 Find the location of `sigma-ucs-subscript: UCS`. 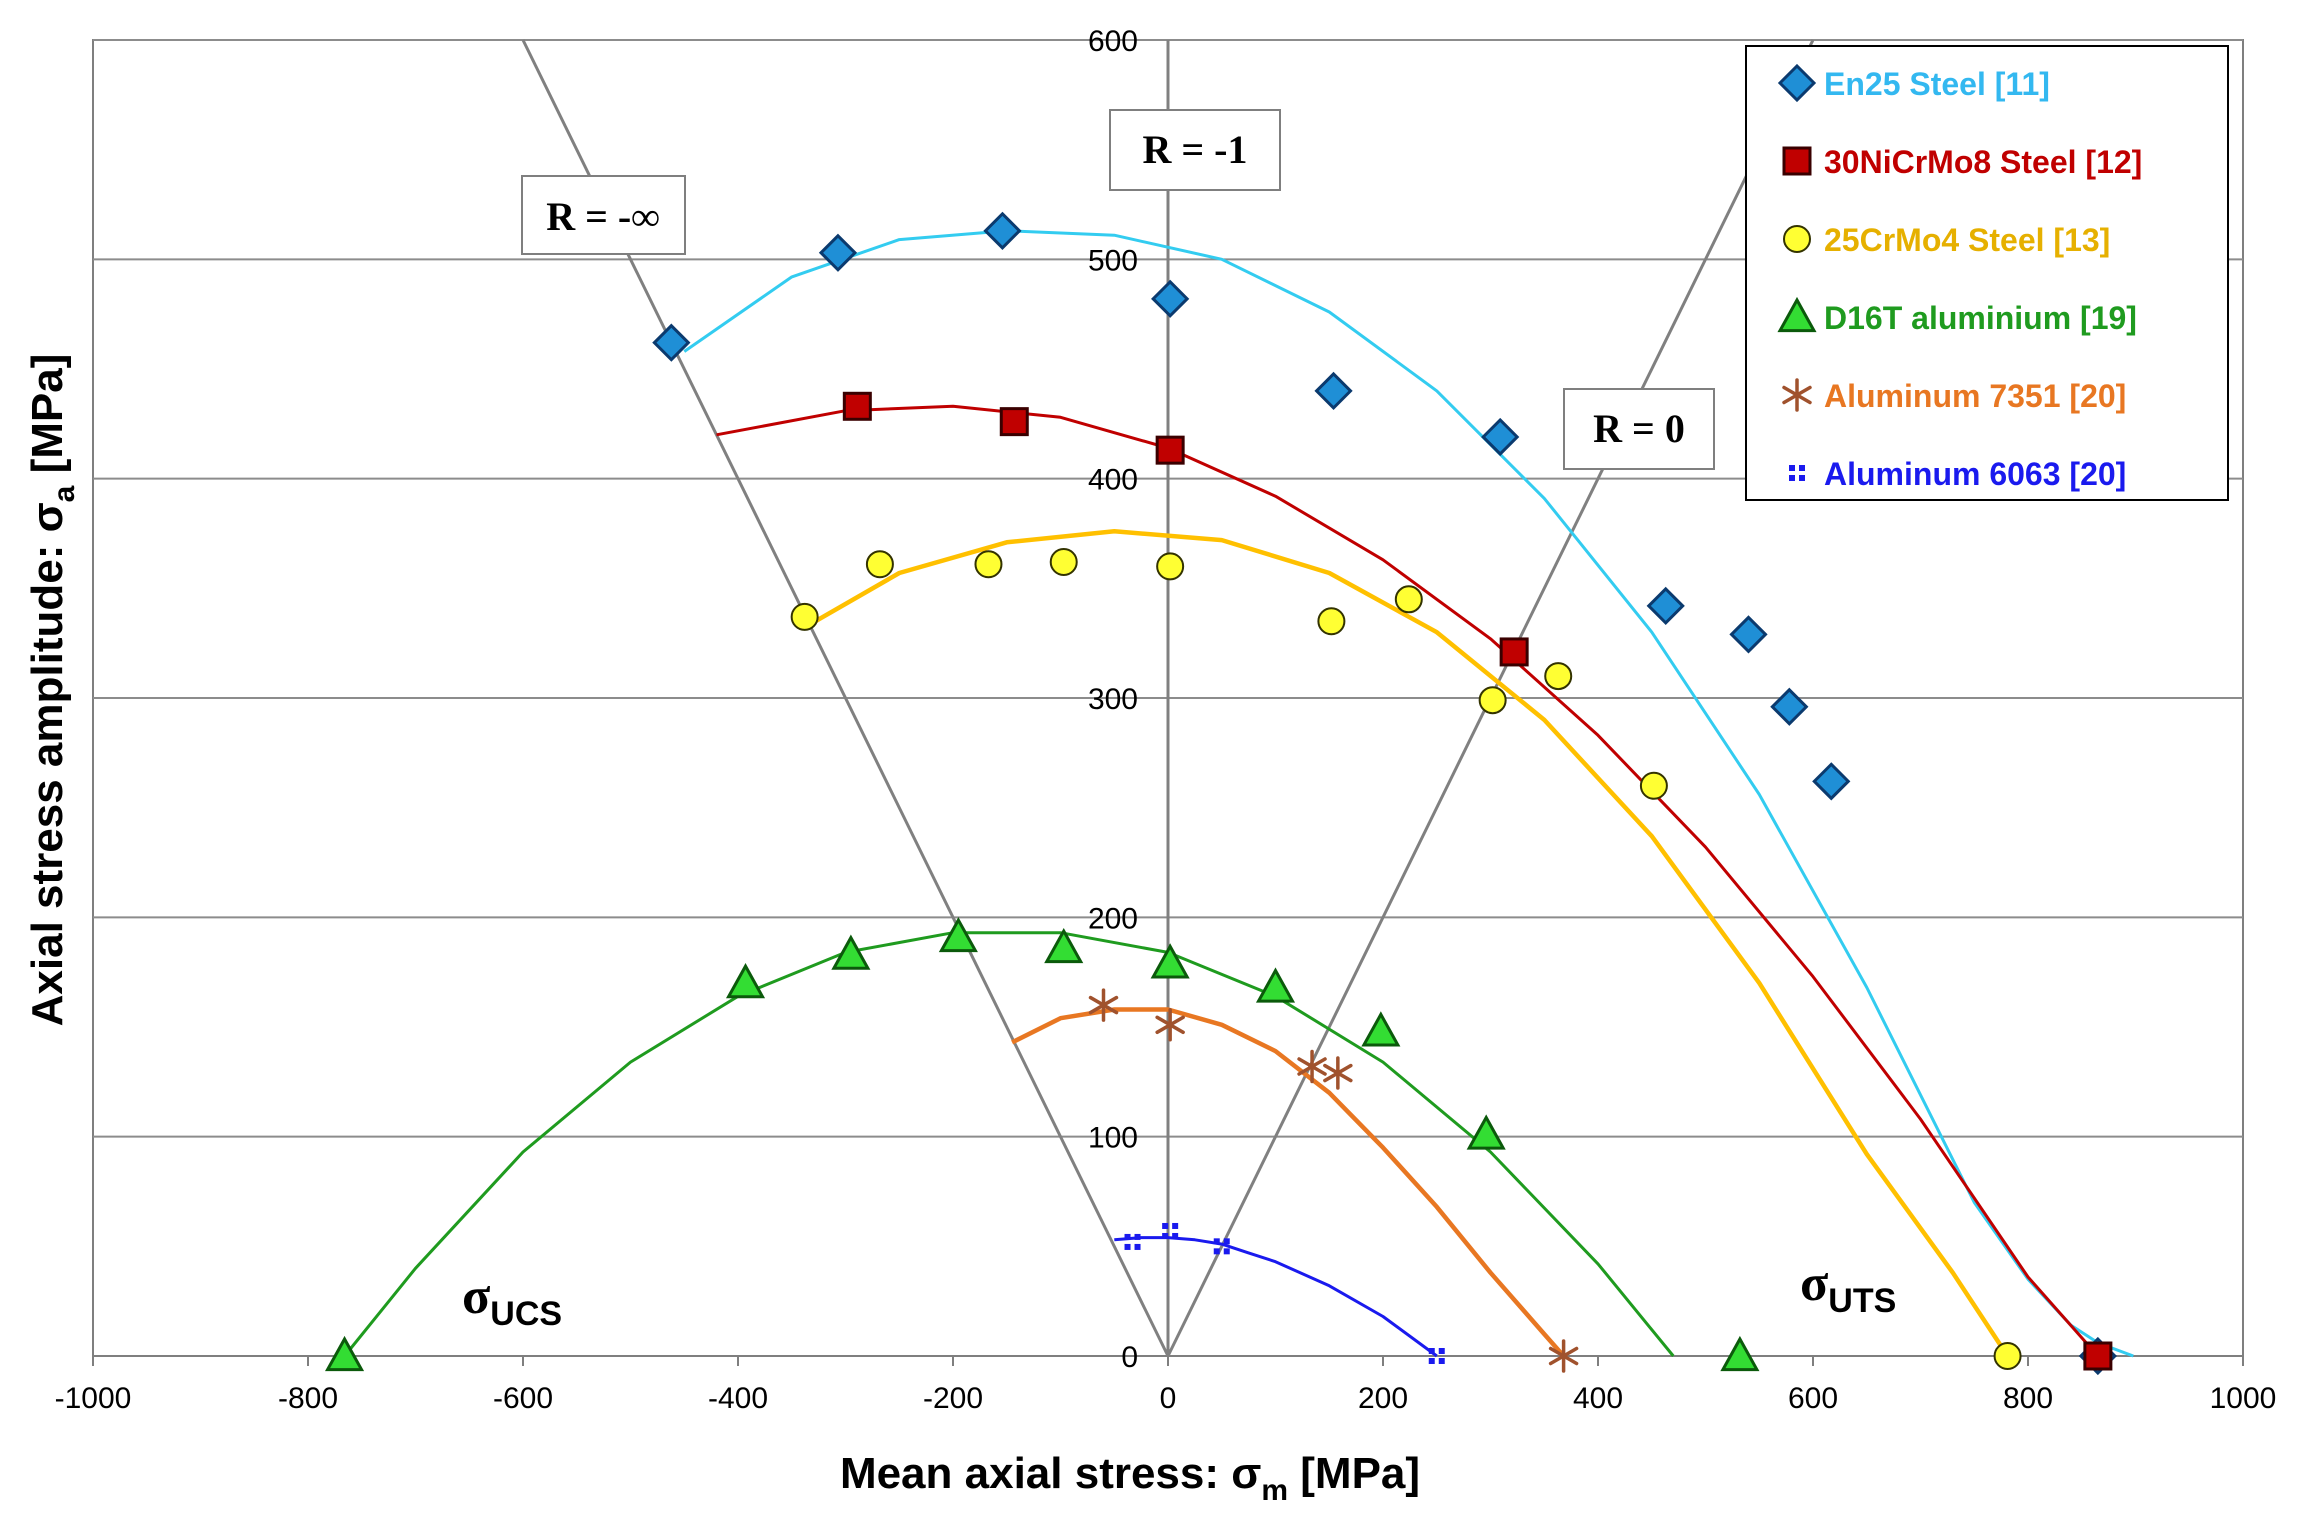

sigma-ucs-subscript: UCS is located at coordinates (526, 1314).